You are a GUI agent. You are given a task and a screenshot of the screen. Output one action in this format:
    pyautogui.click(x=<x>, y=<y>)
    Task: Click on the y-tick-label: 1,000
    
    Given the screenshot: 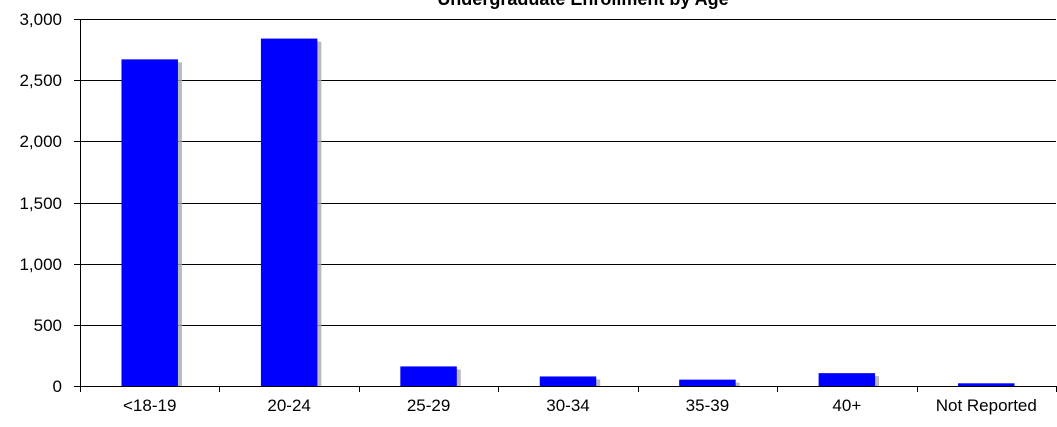 What is the action you would take?
    pyautogui.click(x=40, y=264)
    